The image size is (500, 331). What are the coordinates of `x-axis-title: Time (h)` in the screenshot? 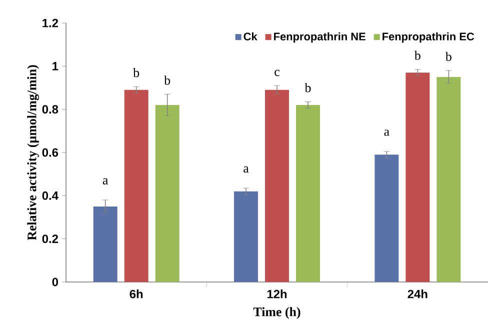 It's located at (276, 313).